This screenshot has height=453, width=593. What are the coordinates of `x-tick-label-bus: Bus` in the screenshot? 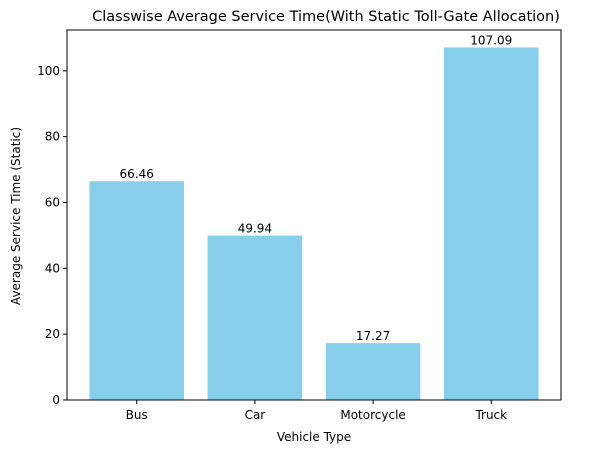 It's located at (137, 415).